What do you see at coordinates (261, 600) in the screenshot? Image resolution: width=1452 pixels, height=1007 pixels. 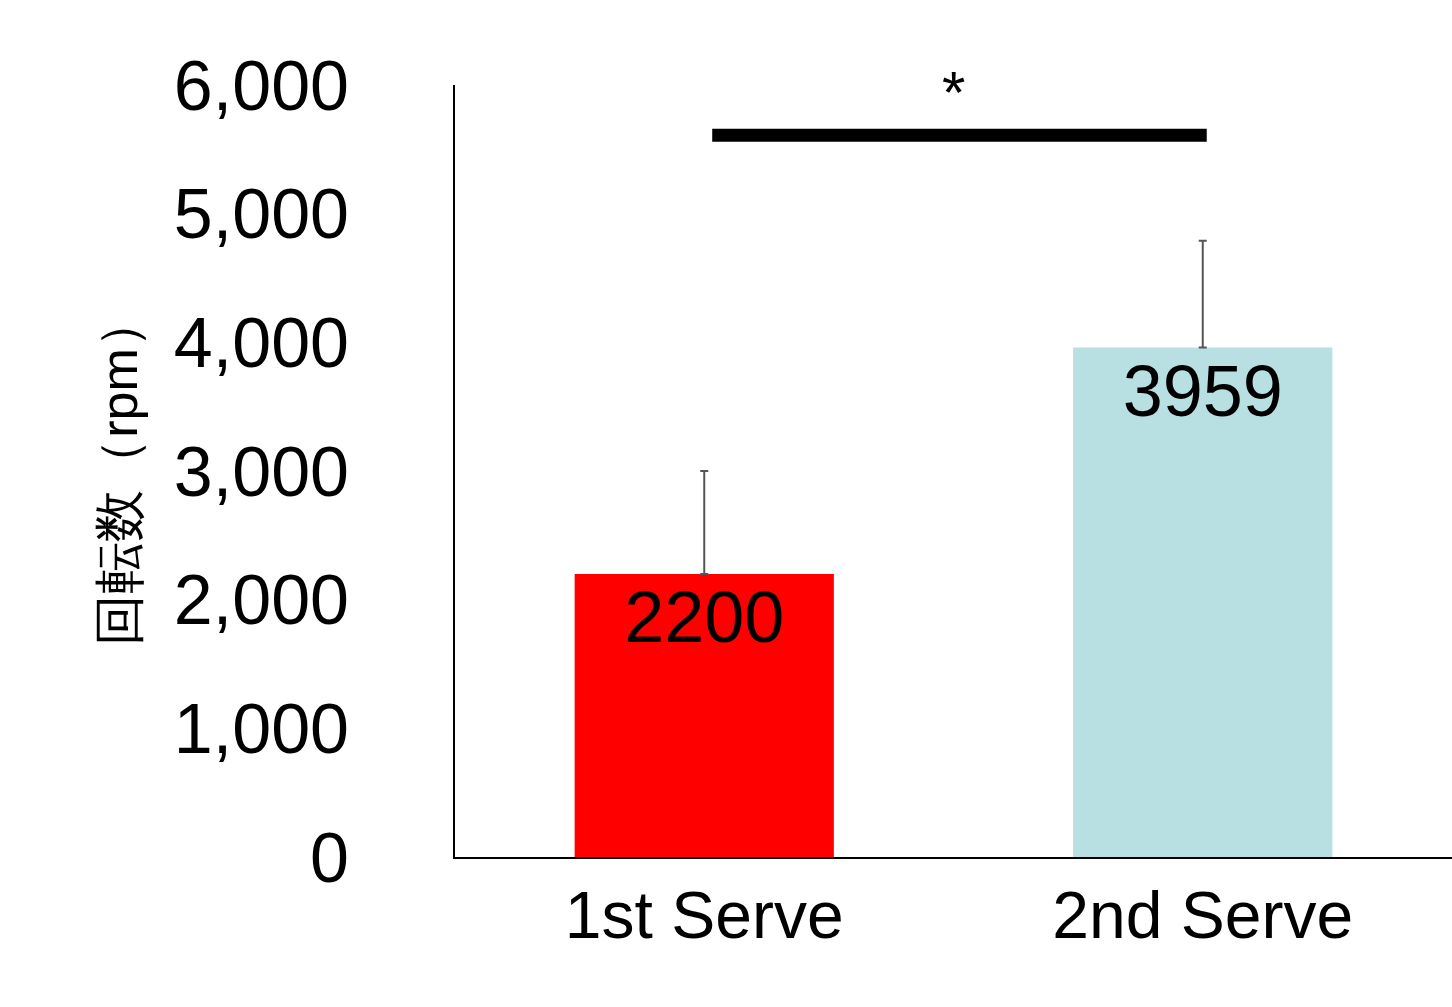 I see `y-tick-label: 2,000` at bounding box center [261, 600].